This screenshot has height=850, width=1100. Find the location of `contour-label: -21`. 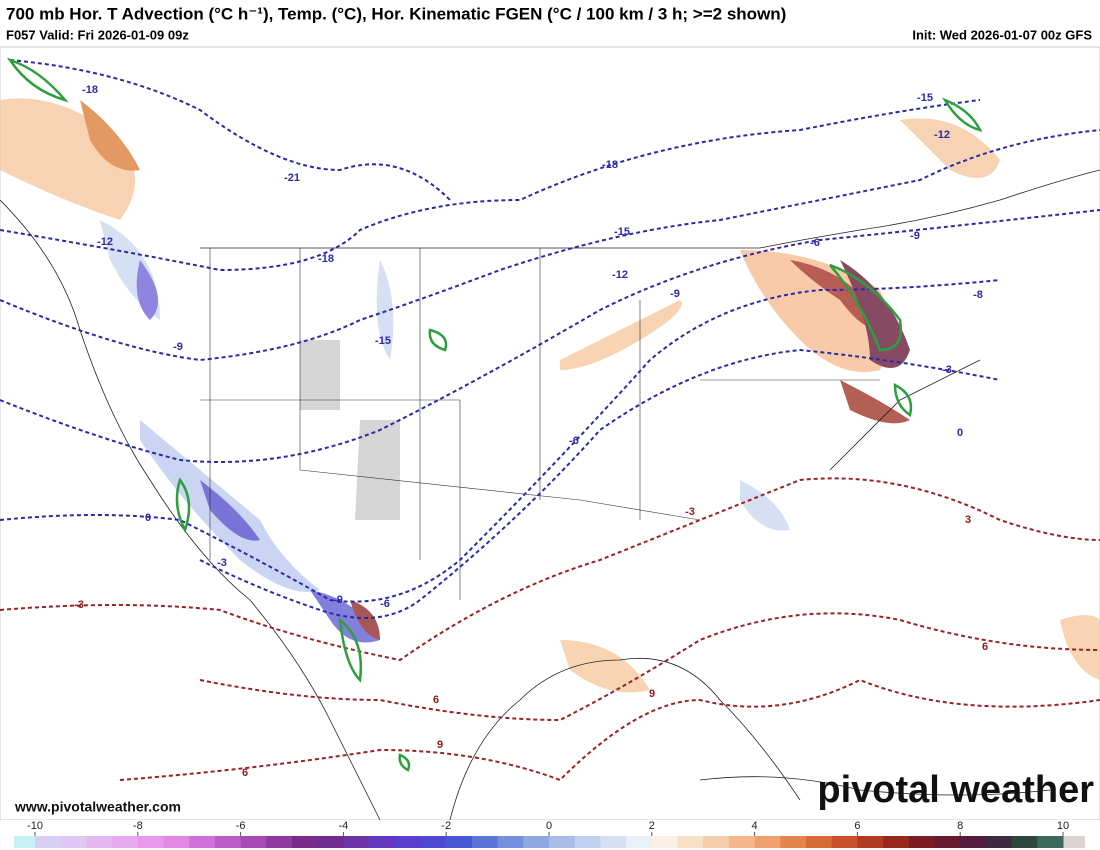

contour-label: -21 is located at coordinates (292, 178).